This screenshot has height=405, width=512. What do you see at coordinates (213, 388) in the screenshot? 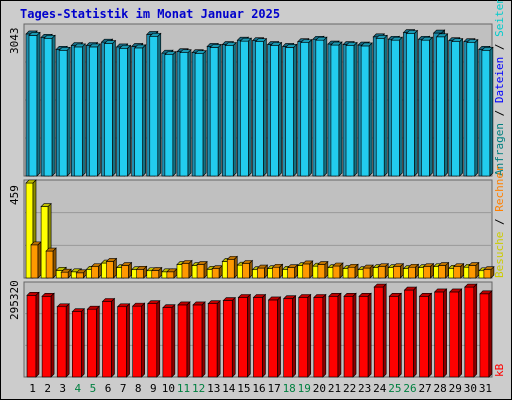
I see `x-tick-label: 13` at bounding box center [213, 388].